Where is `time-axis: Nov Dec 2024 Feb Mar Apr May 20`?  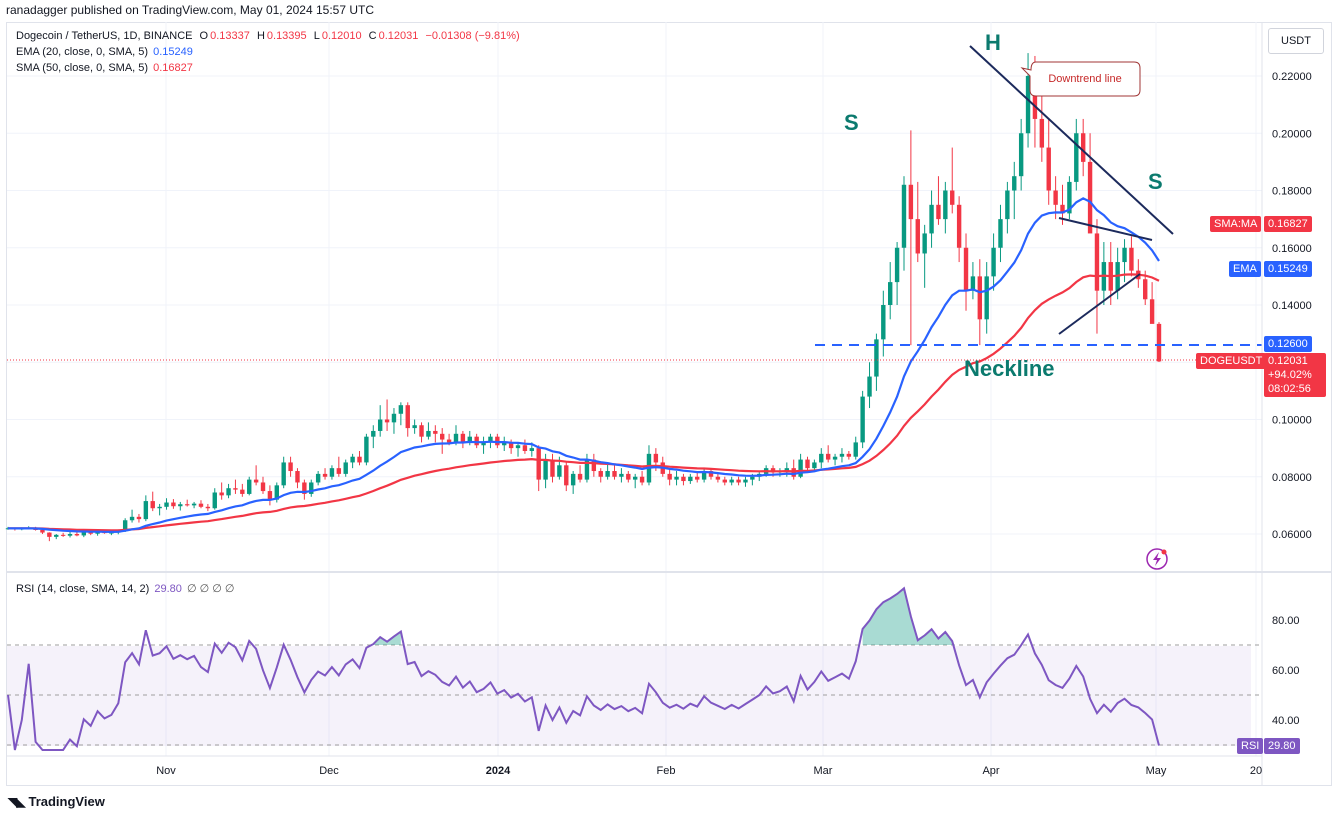
time-axis: Nov Dec 2024 Feb Mar Apr May 20 is located at coordinates (709, 771).